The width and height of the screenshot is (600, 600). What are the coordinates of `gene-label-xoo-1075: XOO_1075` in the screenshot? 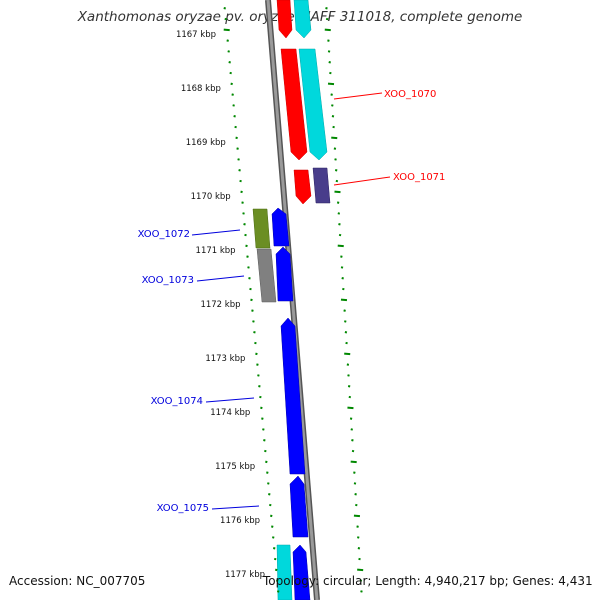 It's located at (183, 508).